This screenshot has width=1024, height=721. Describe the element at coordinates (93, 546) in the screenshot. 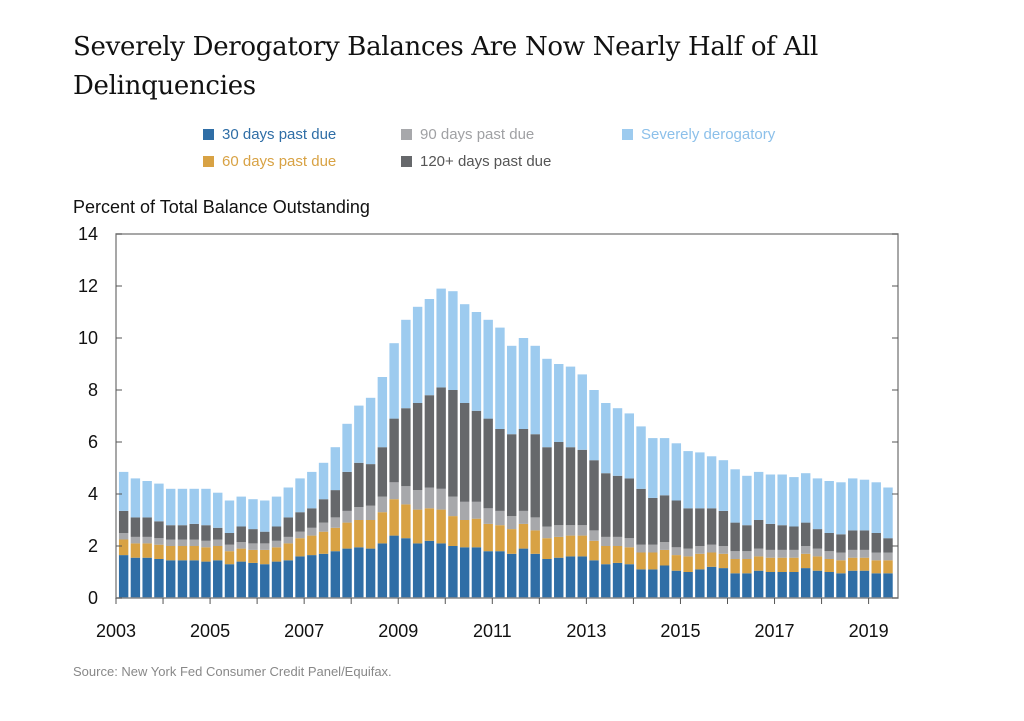

I see `y-tick-label: 2` at that location.